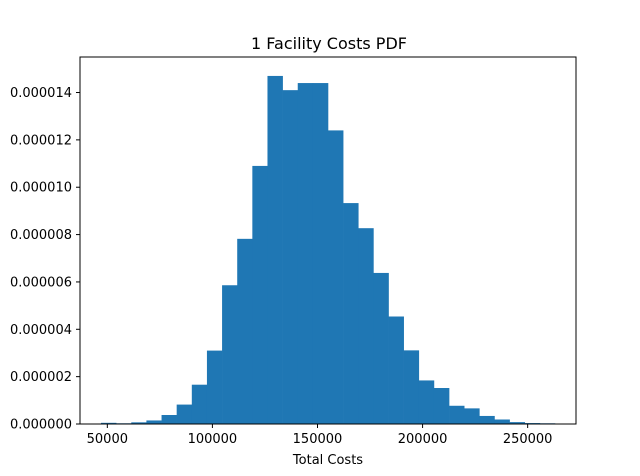 This screenshot has width=640, height=476. Describe the element at coordinates (107, 439) in the screenshot. I see `x-tick-label: 50000` at that location.